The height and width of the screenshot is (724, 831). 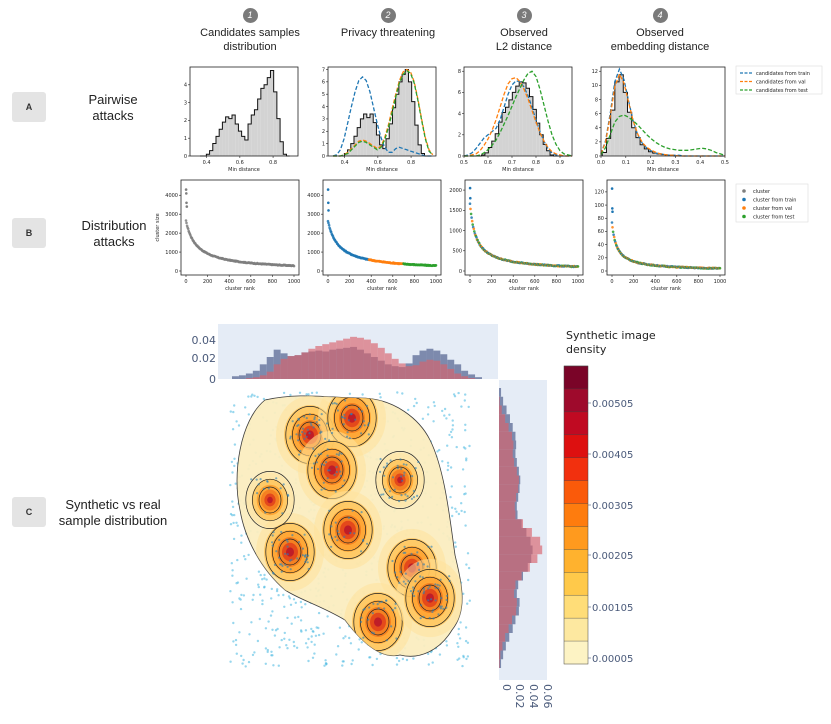 What do you see at coordinates (492, 282) in the screenshot?
I see `x-tick-label: 200` at bounding box center [492, 282].